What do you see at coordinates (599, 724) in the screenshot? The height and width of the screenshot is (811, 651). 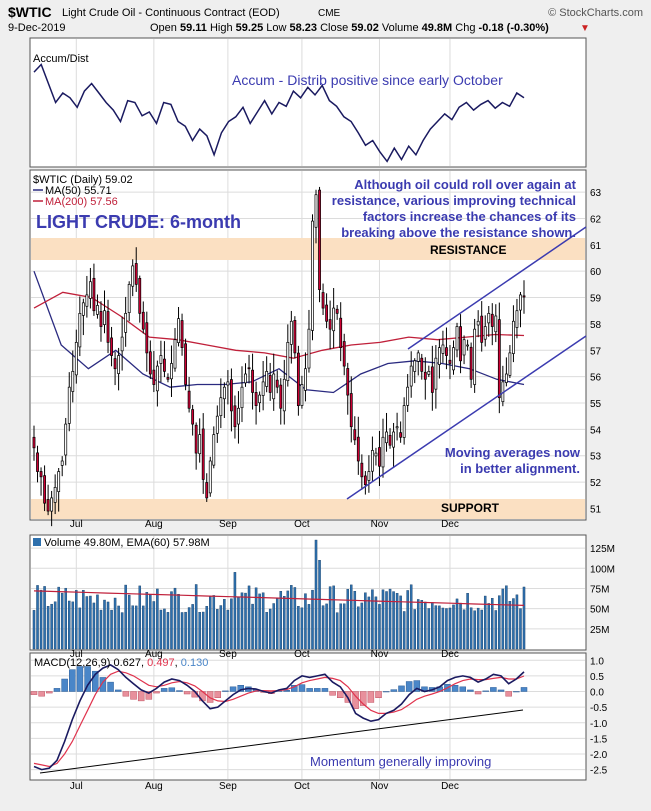 I see `macd-y-tick: -1.0` at bounding box center [599, 724].